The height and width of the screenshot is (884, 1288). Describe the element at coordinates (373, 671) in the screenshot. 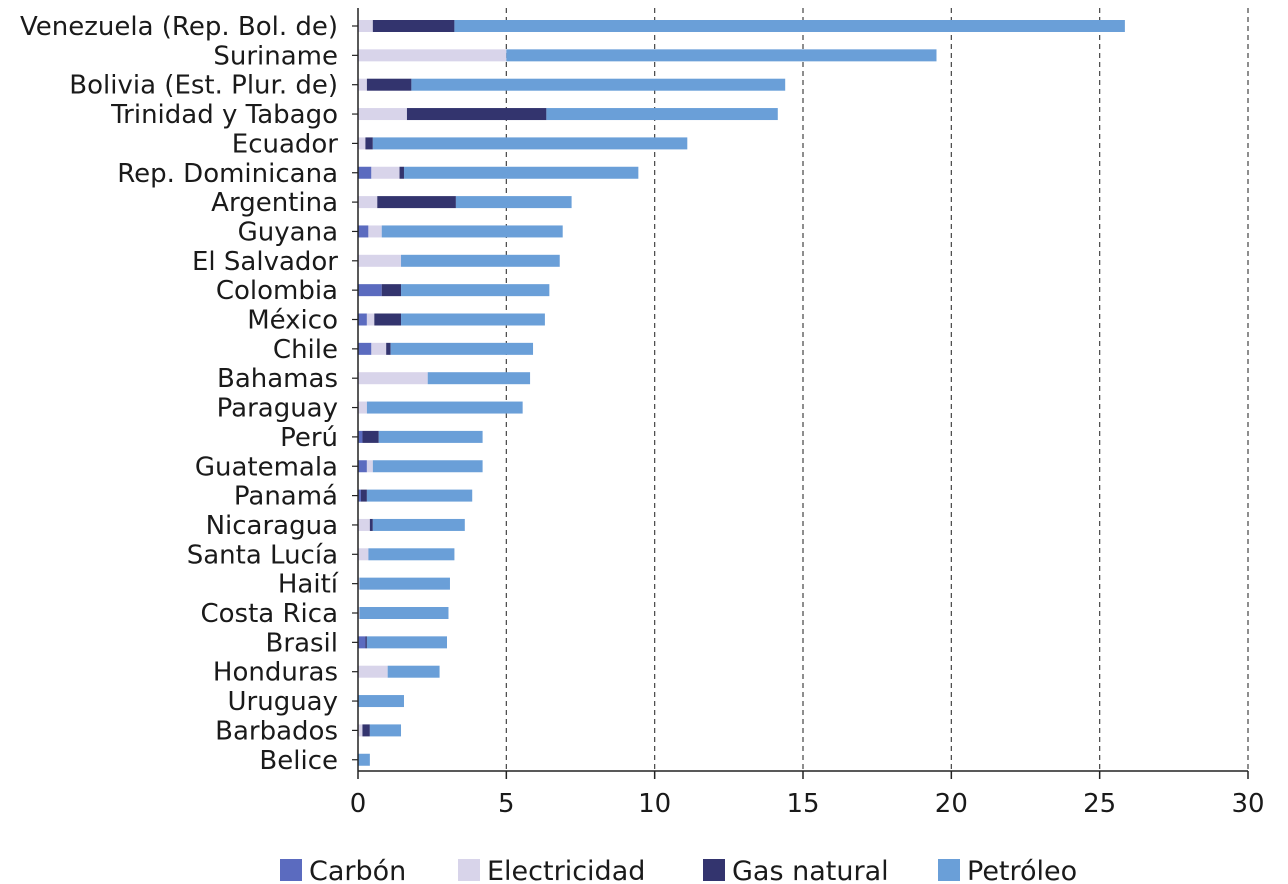

I see `bar-electricidad-honduras` at that location.